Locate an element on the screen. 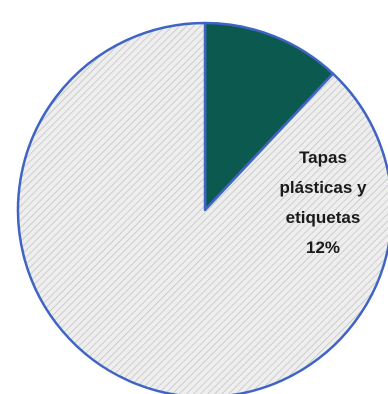 The width and height of the screenshot is (388, 394). slice-label-line: etiquetas is located at coordinates (323, 217).